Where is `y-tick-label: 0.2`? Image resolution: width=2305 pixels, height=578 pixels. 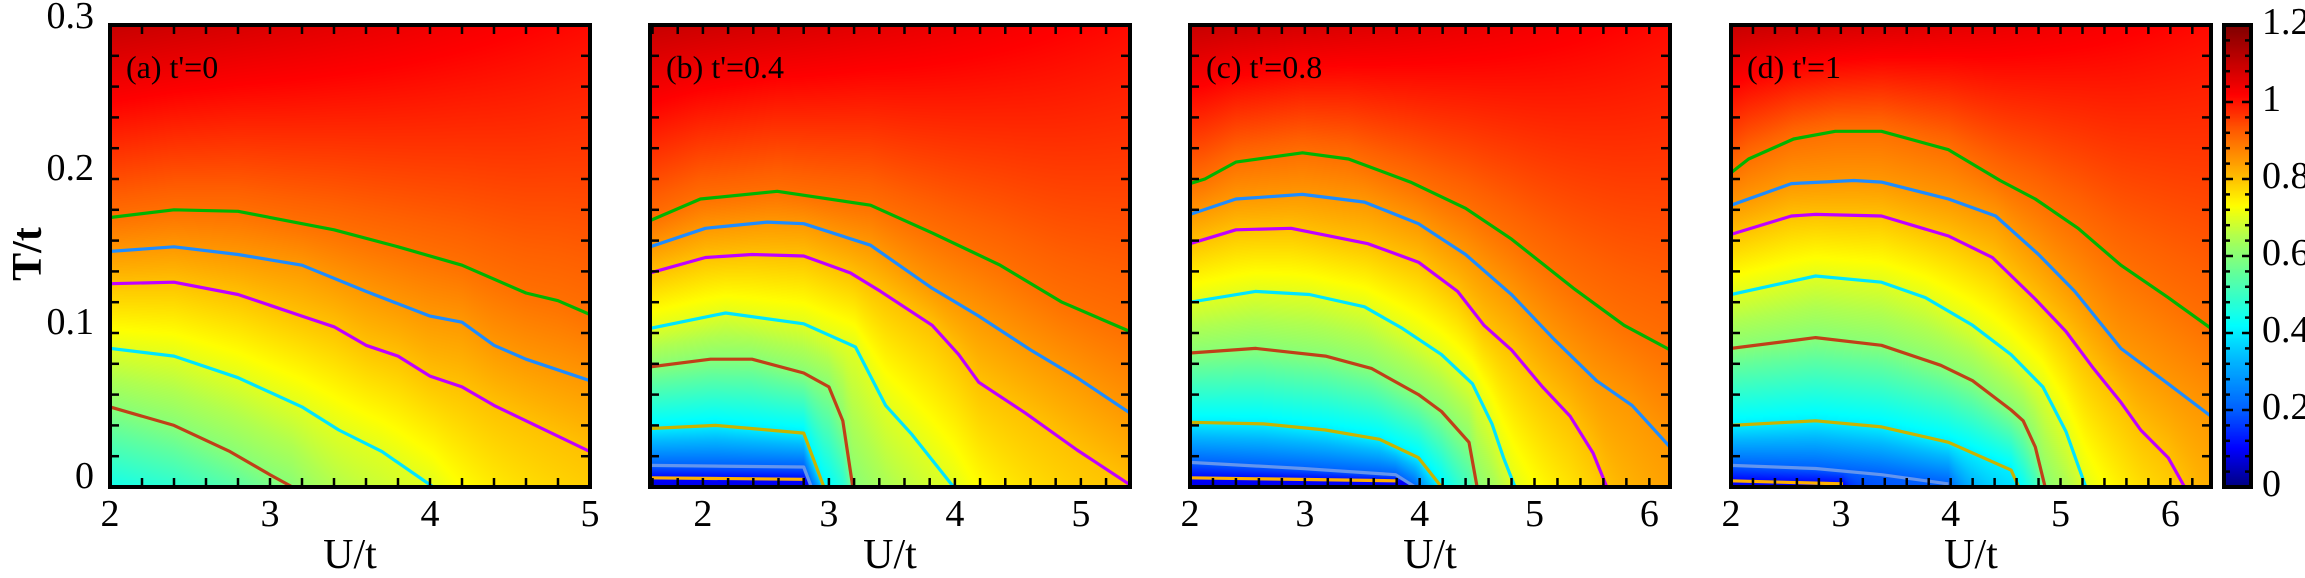 y-tick-label: 0.2 is located at coordinates (70, 168).